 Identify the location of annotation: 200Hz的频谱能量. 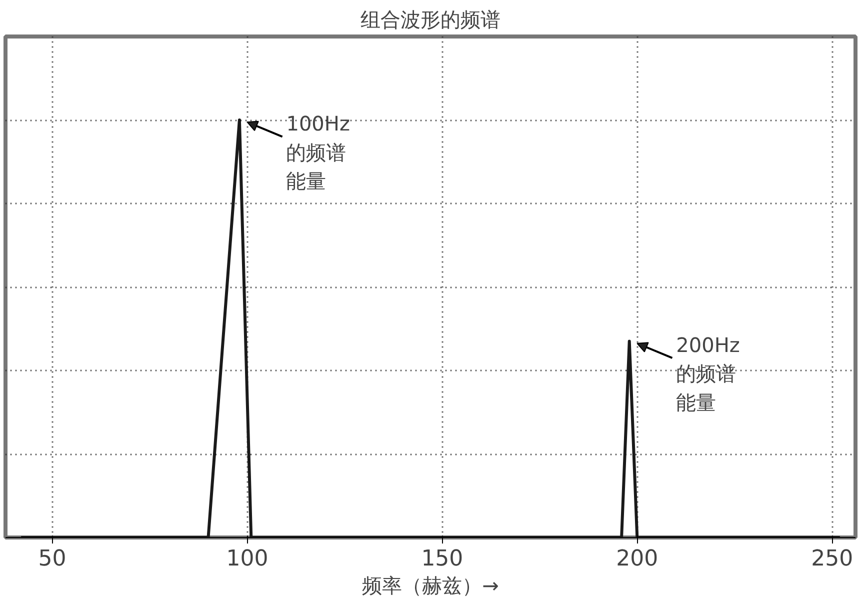
(708, 373).